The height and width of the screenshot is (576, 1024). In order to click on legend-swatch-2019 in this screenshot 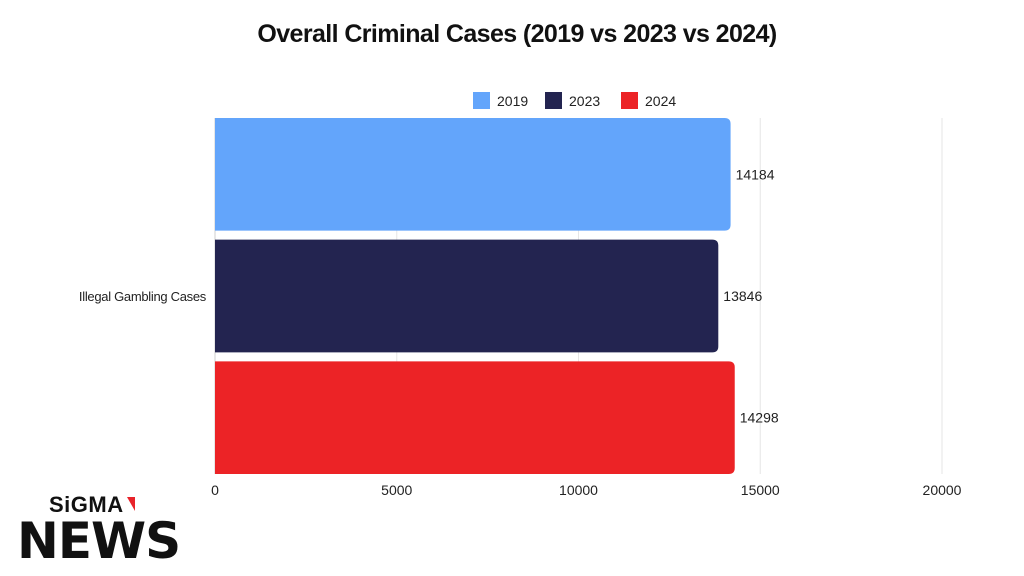, I will do `click(481, 100)`.